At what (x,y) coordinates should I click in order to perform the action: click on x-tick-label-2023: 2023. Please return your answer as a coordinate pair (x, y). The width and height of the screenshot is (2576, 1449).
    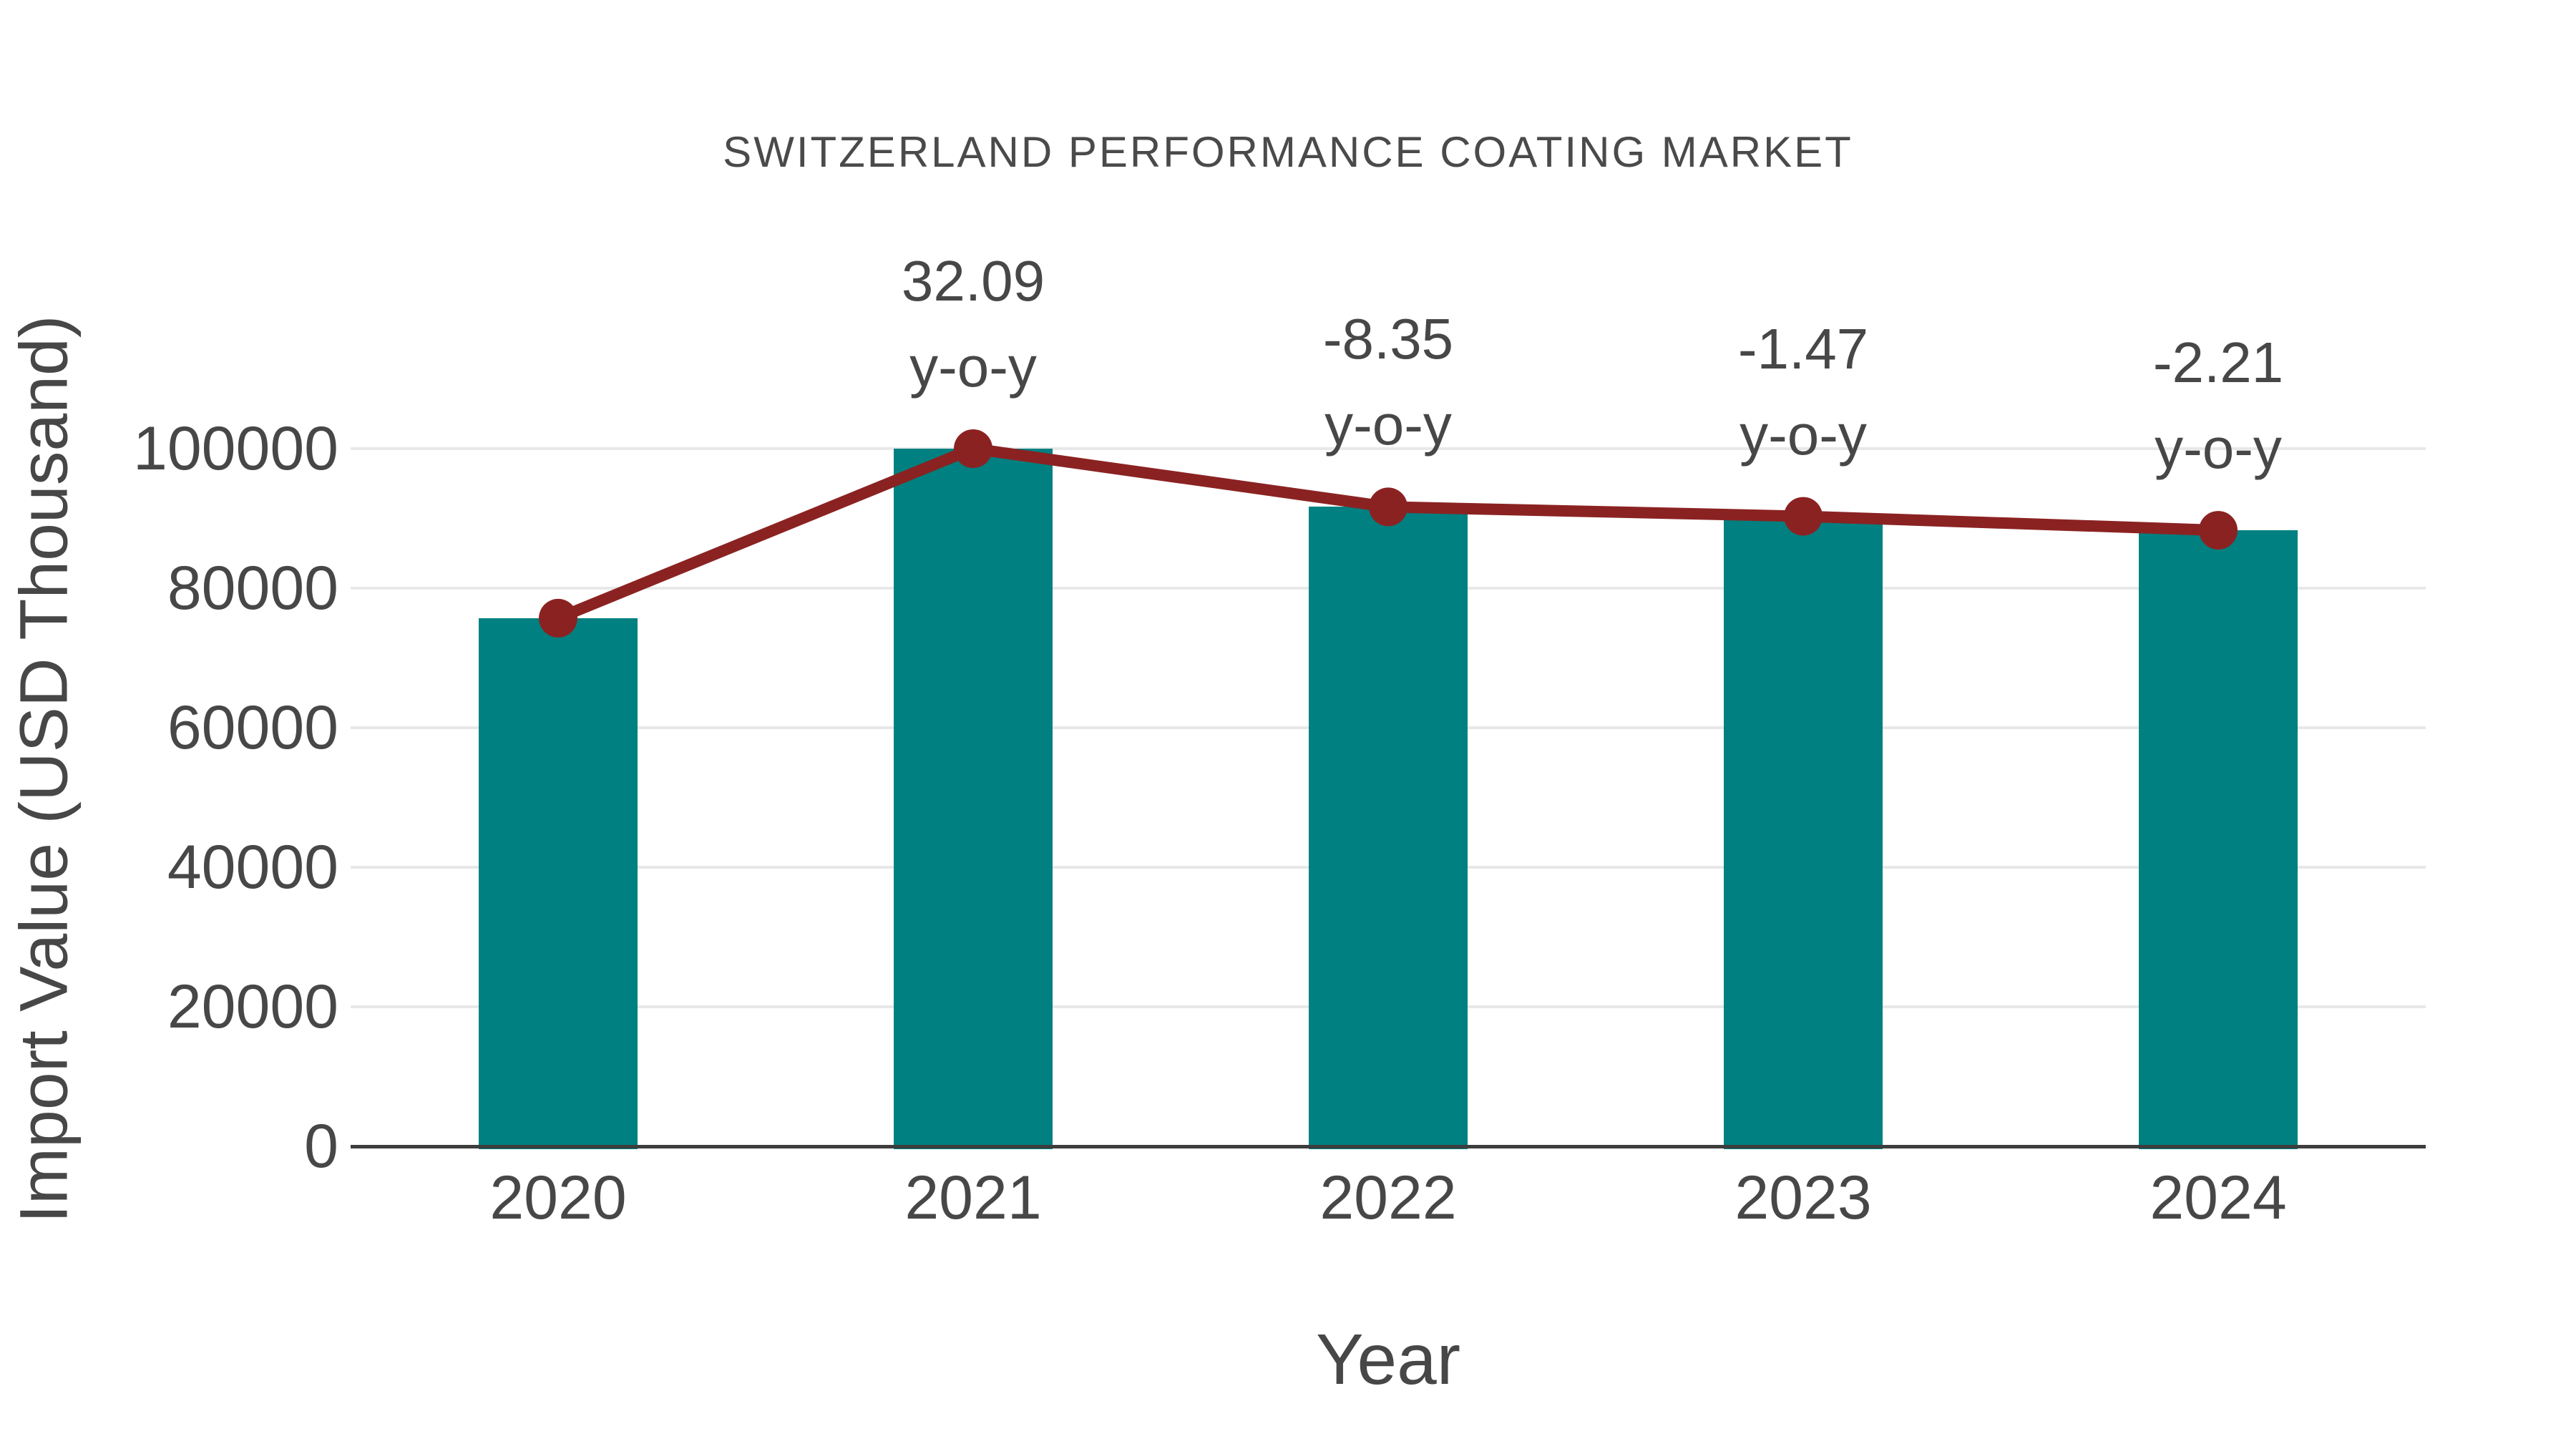
    Looking at the image, I should click on (1803, 1197).